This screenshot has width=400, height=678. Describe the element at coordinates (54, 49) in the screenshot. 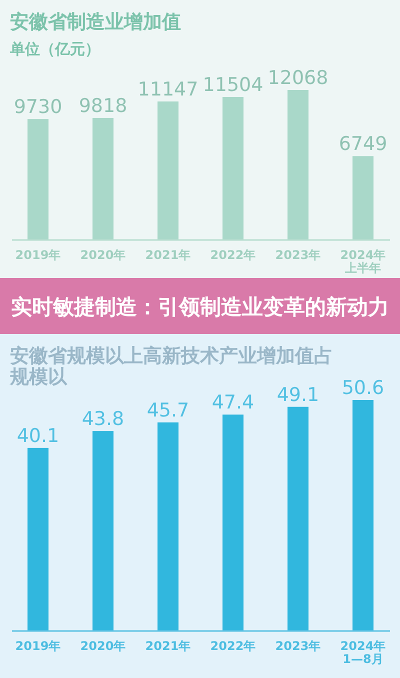

I see `chart-subtitle: 单位（亿元）` at that location.